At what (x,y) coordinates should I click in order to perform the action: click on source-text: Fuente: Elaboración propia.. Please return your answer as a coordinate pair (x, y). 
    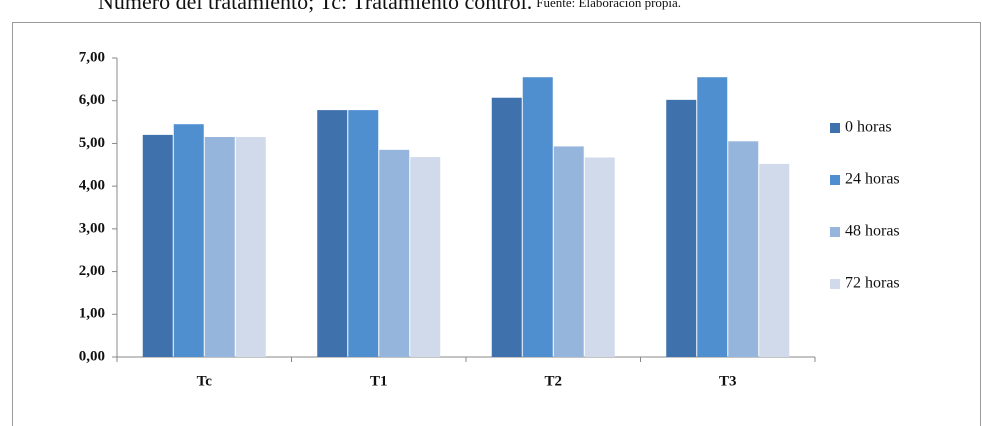
    Looking at the image, I should click on (608, 5).